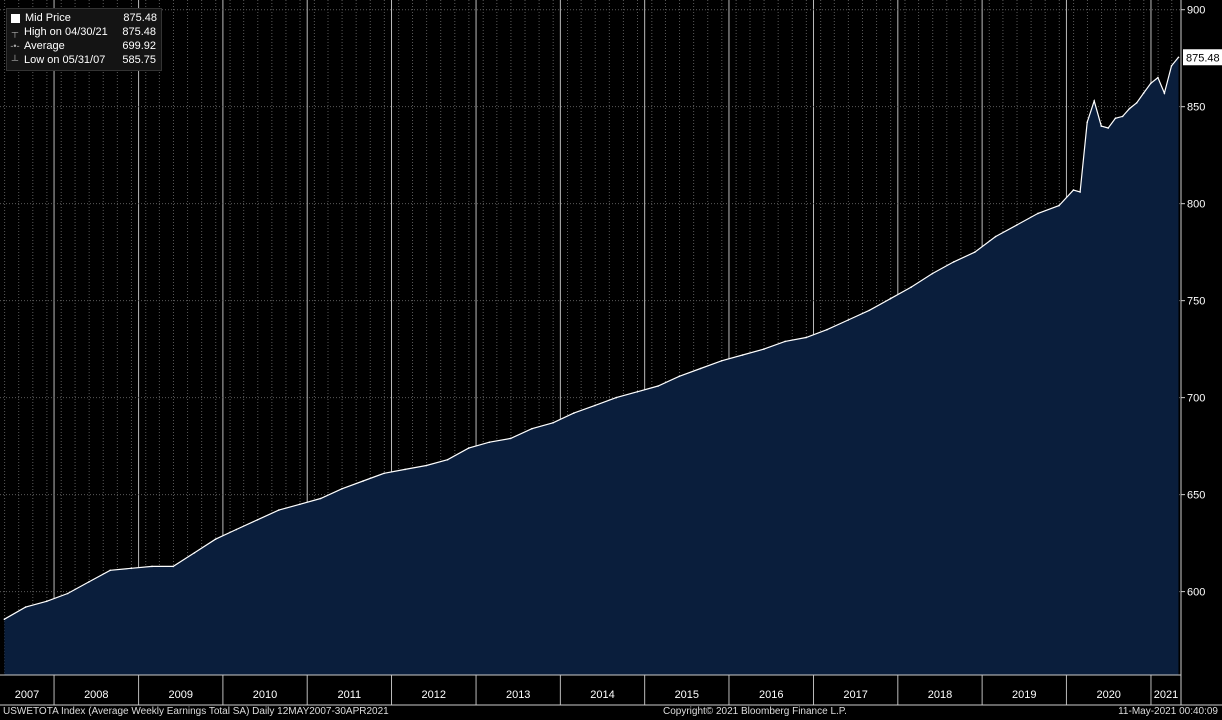 This screenshot has width=1222, height=720. Describe the element at coordinates (1196, 11) in the screenshot. I see `y-tick-label: 900` at that location.